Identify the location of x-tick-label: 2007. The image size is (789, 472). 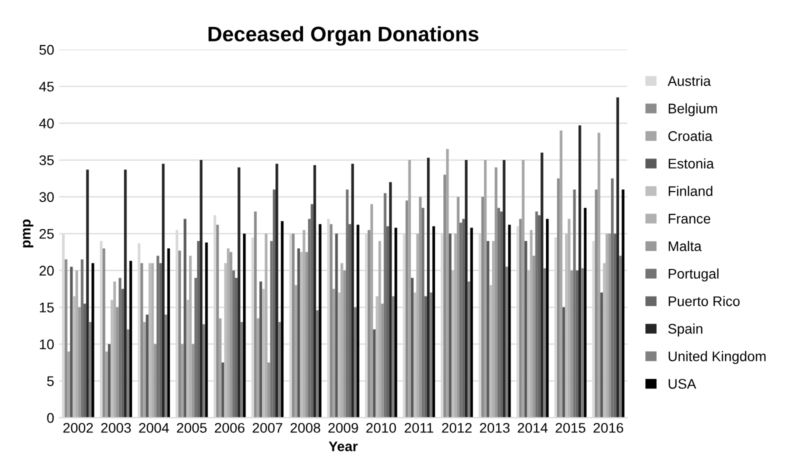
(267, 427).